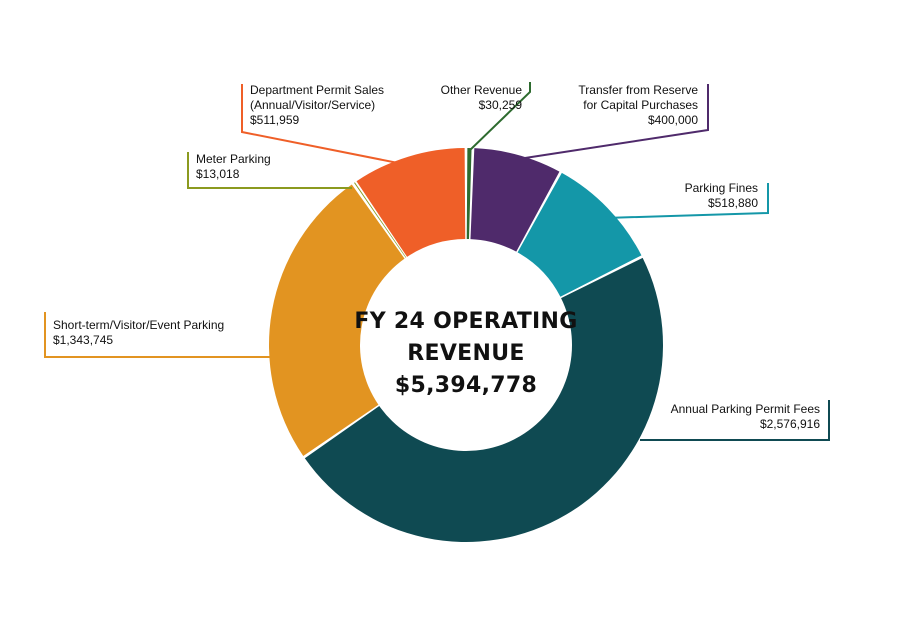 The height and width of the screenshot is (629, 900). What do you see at coordinates (579, 234) in the screenshot?
I see `slice-parking-fines` at bounding box center [579, 234].